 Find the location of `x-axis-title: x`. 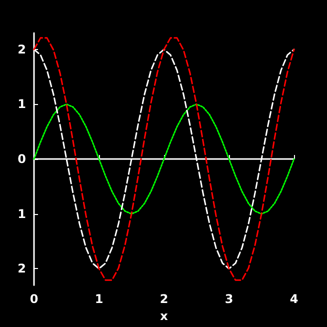

x-axis-title: x is located at coordinates (164, 316).